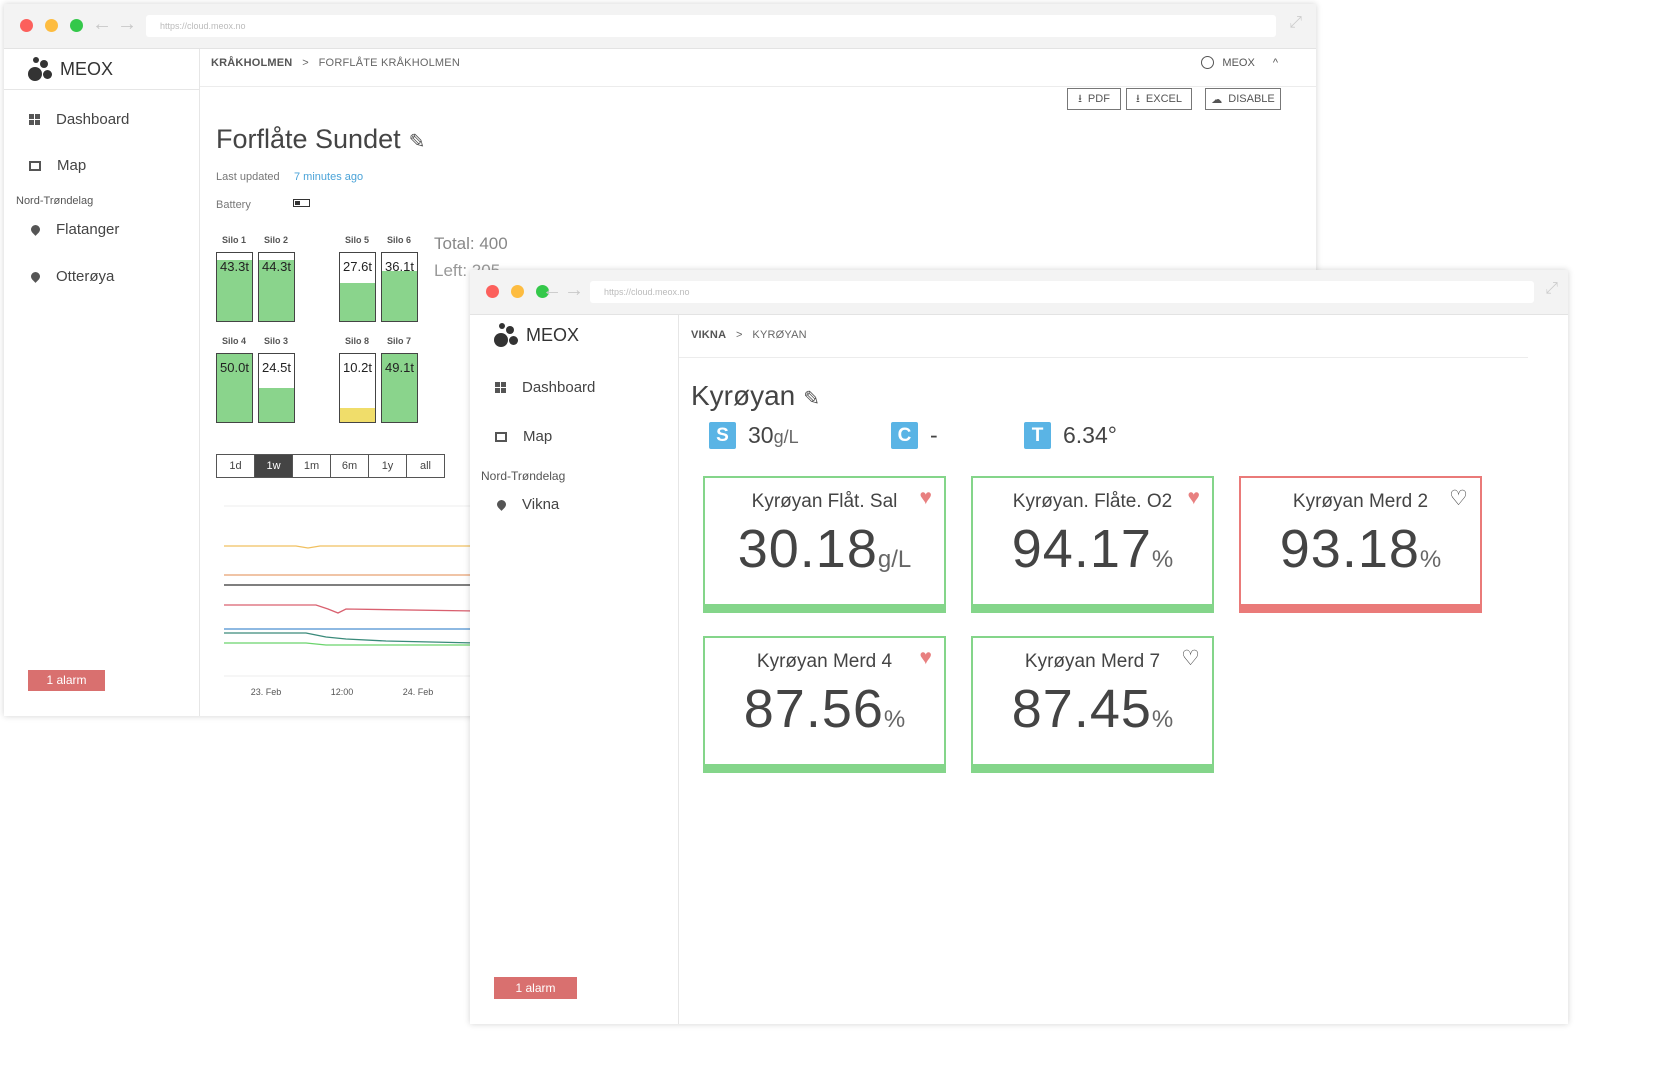 Image resolution: width=1666 pixels, height=1089 pixels. I want to click on x-tick-label: 23. Feb, so click(266, 692).